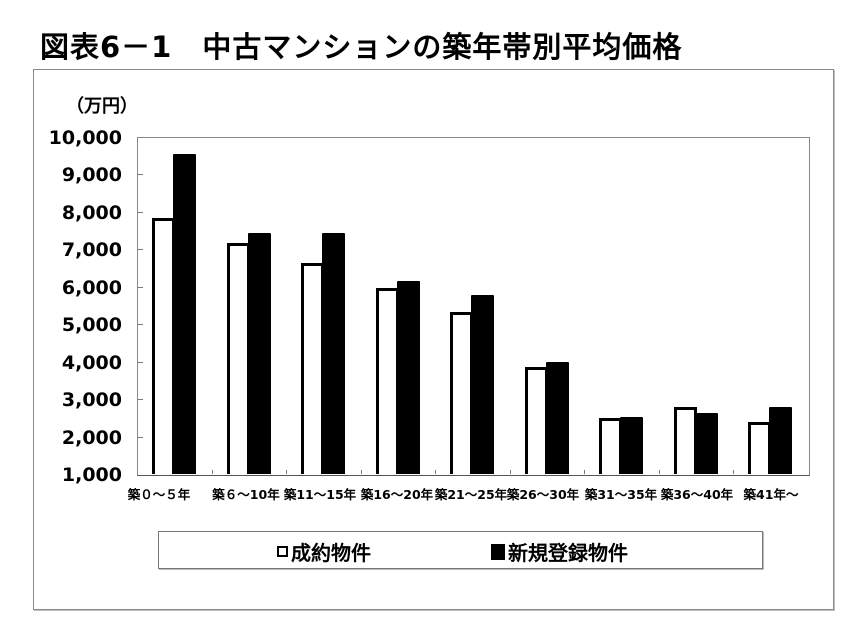 This screenshot has height=627, width=850. What do you see at coordinates (498, 551) in the screenshot?
I see `black-square-icon` at bounding box center [498, 551].